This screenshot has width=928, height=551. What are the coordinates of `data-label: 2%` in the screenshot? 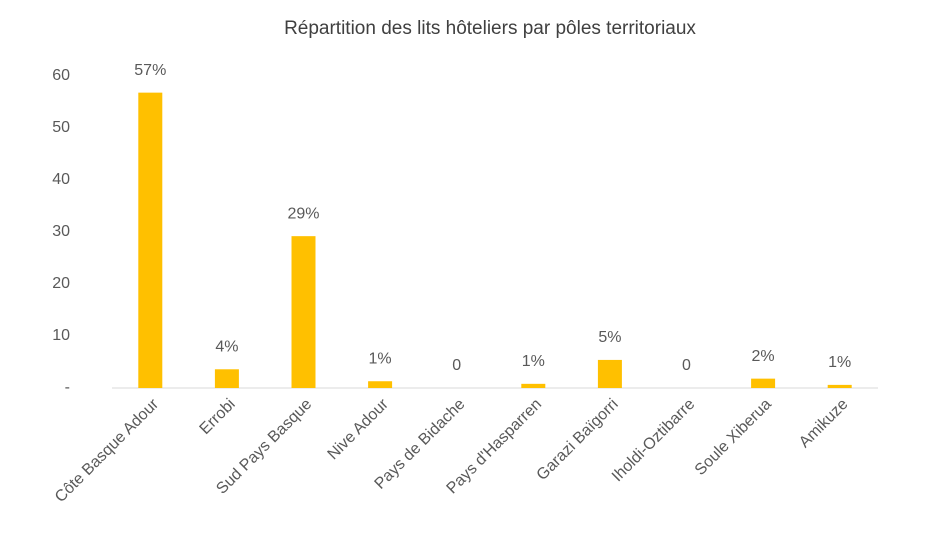 It's located at (763, 356).